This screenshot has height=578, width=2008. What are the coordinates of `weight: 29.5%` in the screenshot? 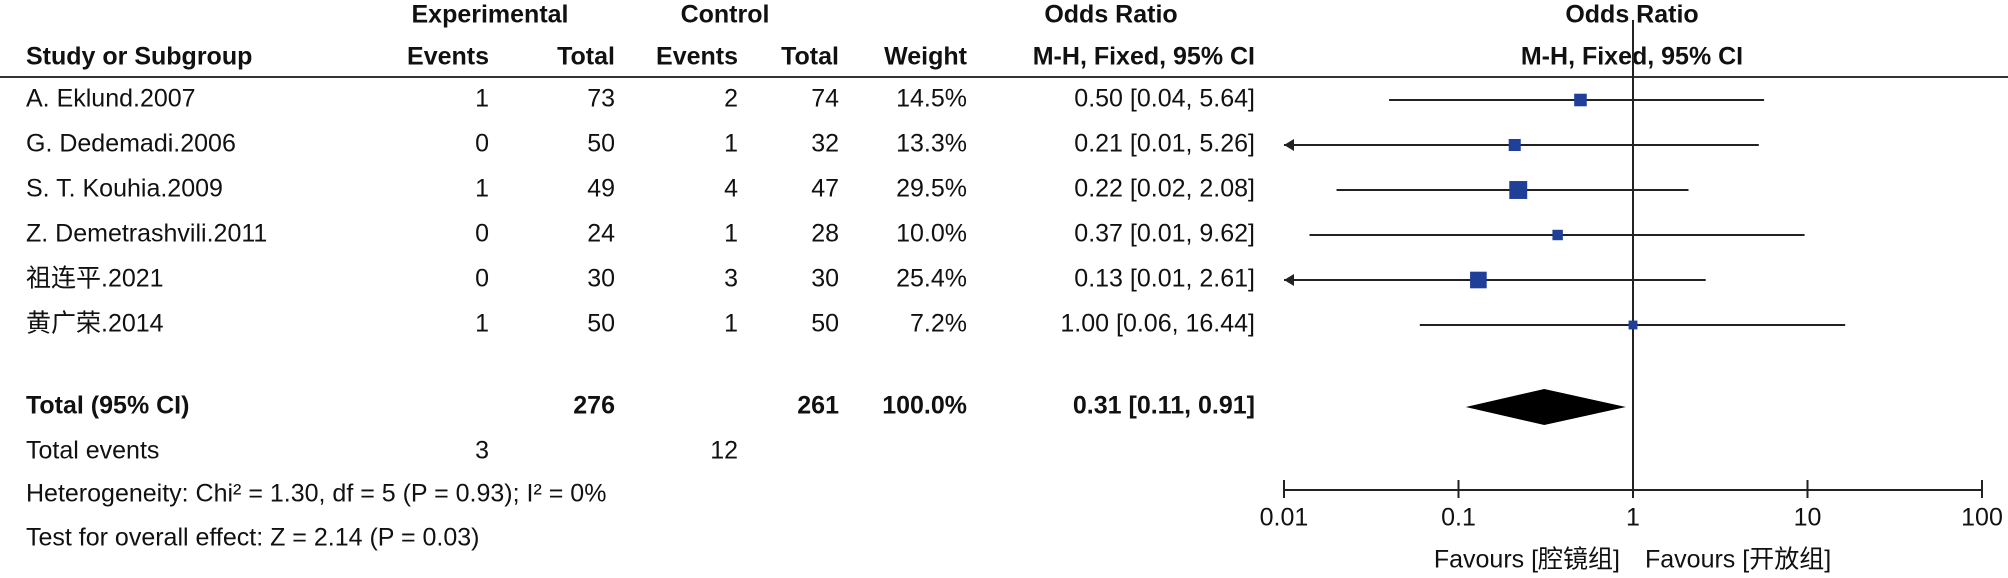 It's located at (931, 189).